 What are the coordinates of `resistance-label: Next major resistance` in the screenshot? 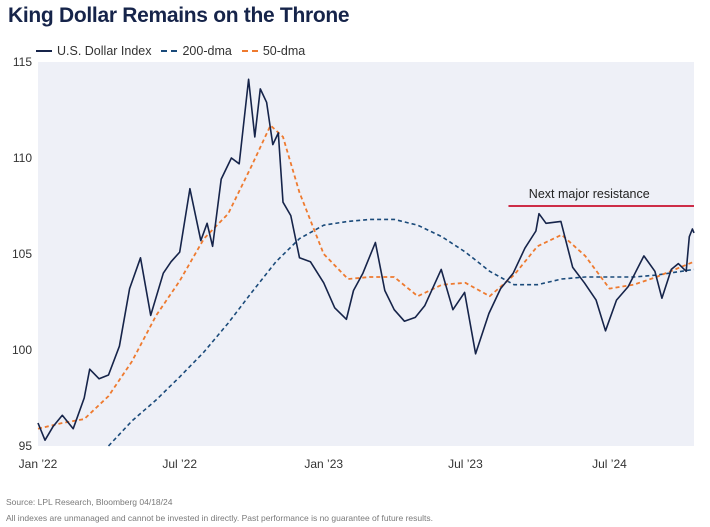 It's located at (589, 194).